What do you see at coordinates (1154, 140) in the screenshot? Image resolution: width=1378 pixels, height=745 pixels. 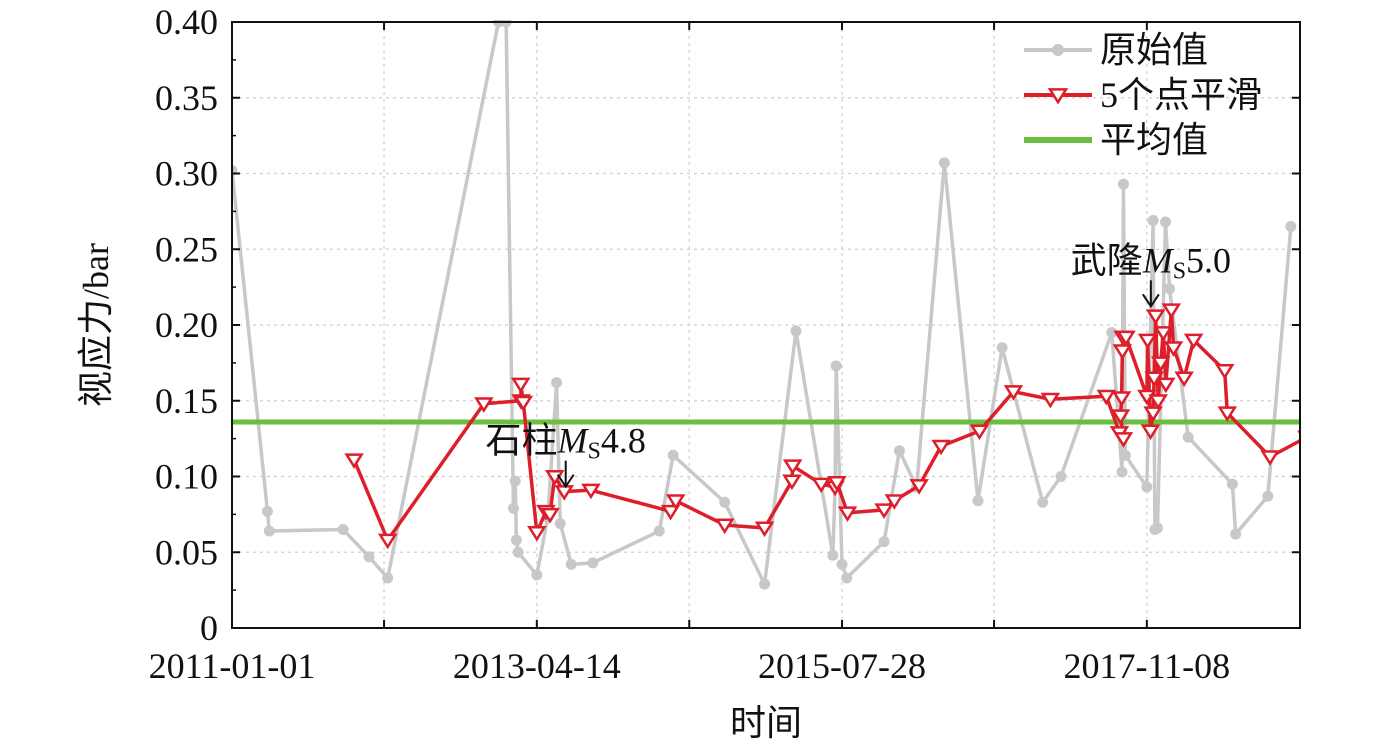 I see `legend-label-mean: 平均值` at bounding box center [1154, 140].